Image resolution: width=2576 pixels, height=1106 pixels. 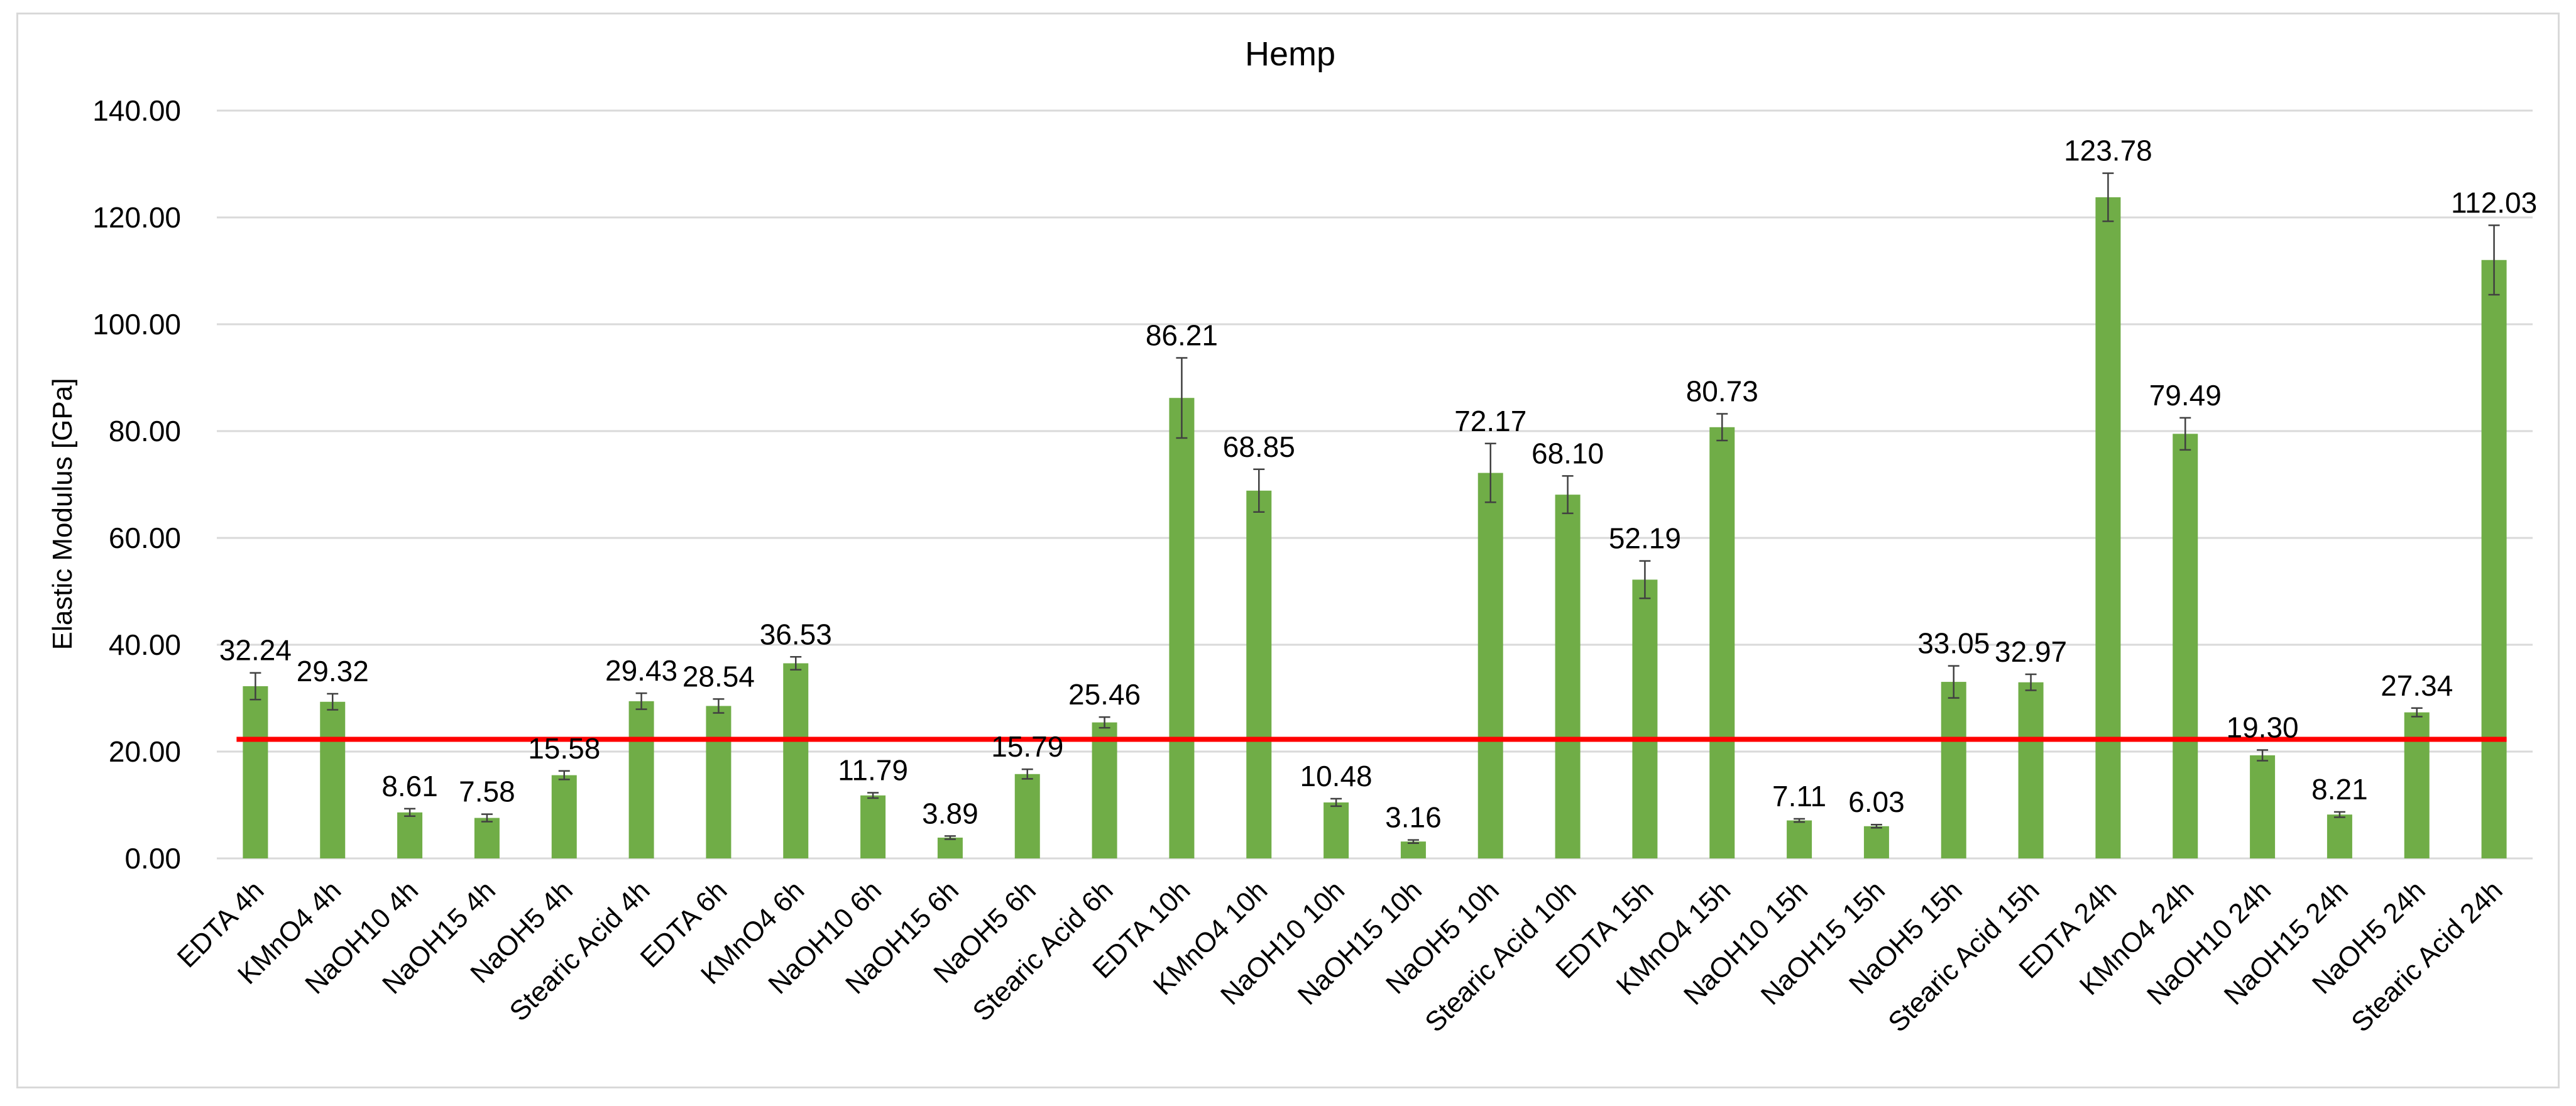 What do you see at coordinates (2417, 685) in the screenshot?
I see `data-label: 27.34` at bounding box center [2417, 685].